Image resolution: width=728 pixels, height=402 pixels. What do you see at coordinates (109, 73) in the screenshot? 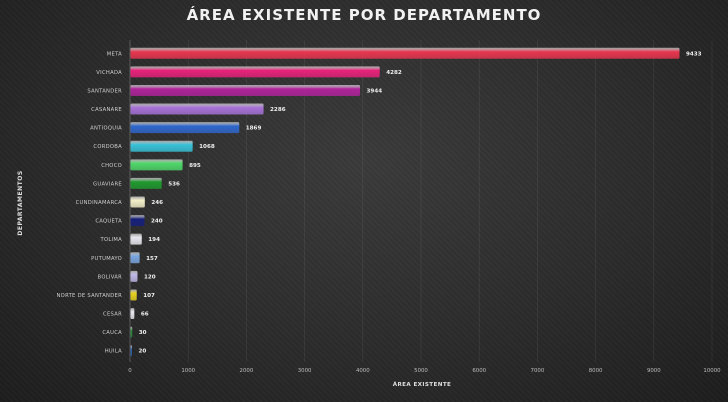
I see `category-label: VICHADA` at bounding box center [109, 73].